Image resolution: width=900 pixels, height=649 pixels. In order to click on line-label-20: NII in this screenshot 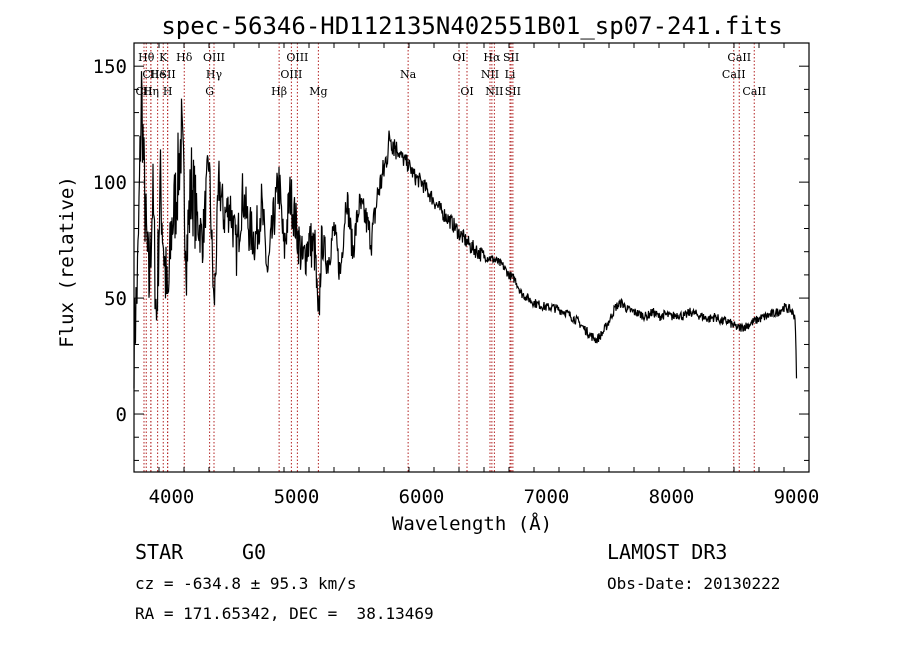, I will do `click(490, 74)`.